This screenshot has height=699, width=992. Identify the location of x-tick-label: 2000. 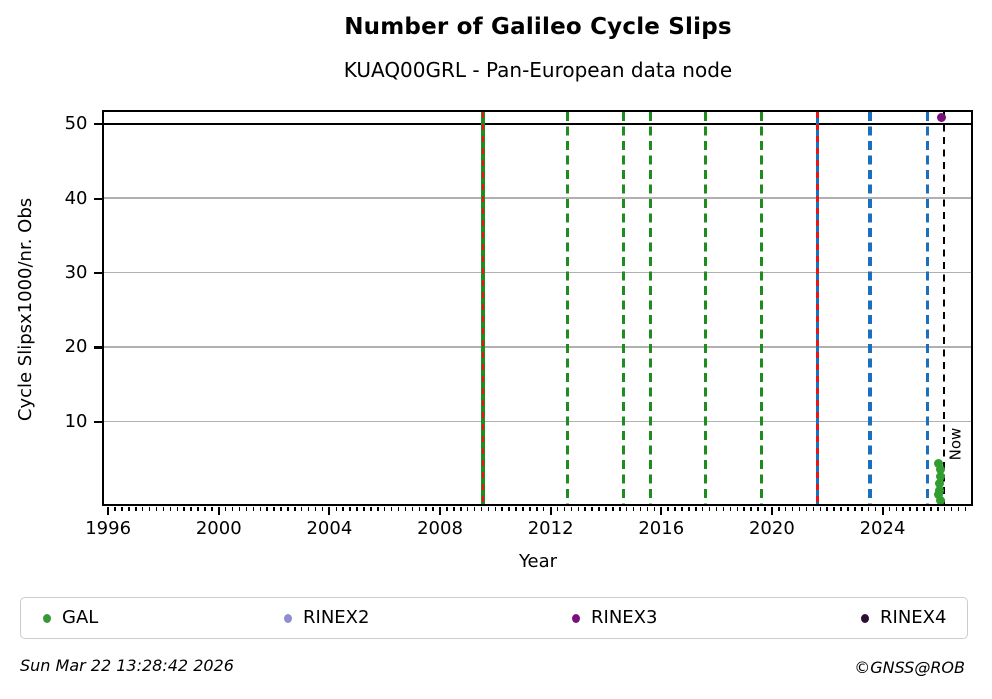
(218, 528).